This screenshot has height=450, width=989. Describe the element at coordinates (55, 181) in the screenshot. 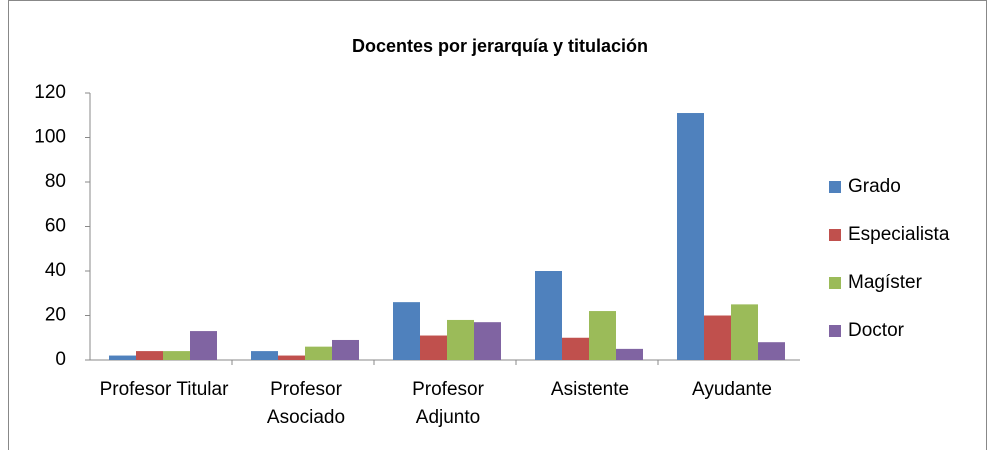

I see `y-tick-label: 80` at that location.